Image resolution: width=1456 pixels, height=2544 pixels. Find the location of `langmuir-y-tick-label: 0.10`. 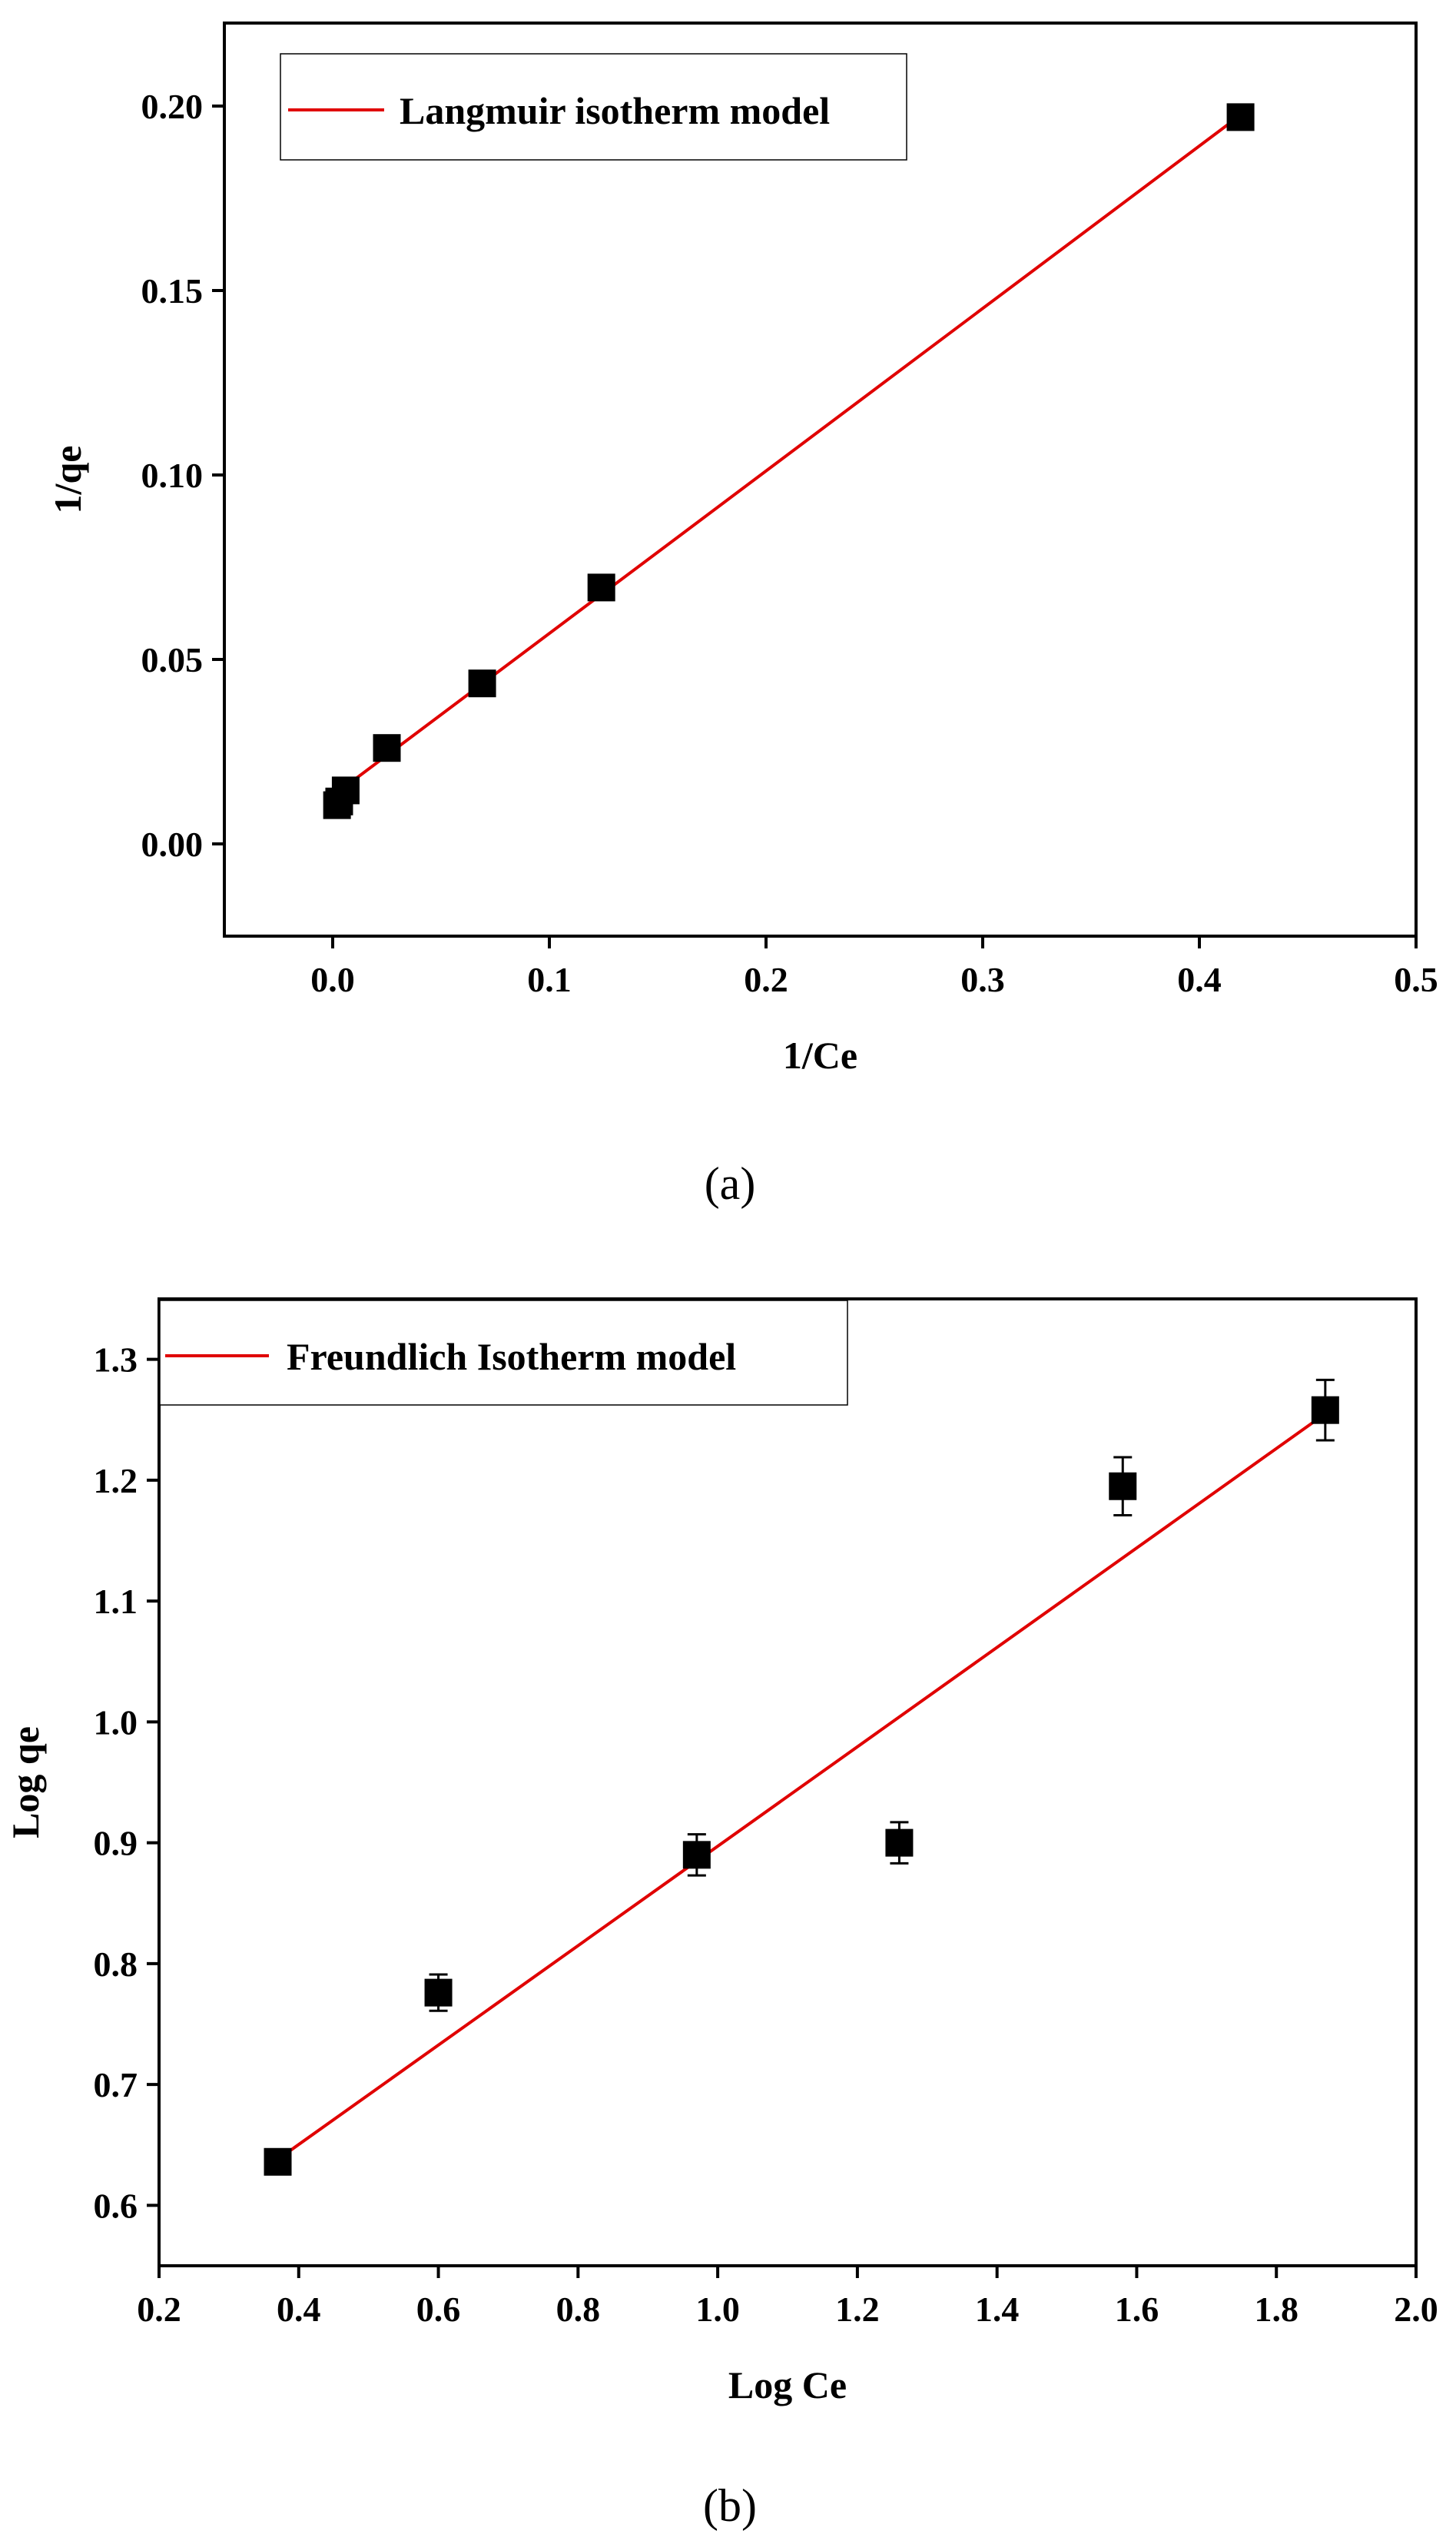

langmuir-y-tick-label: 0.10 is located at coordinates (173, 475).